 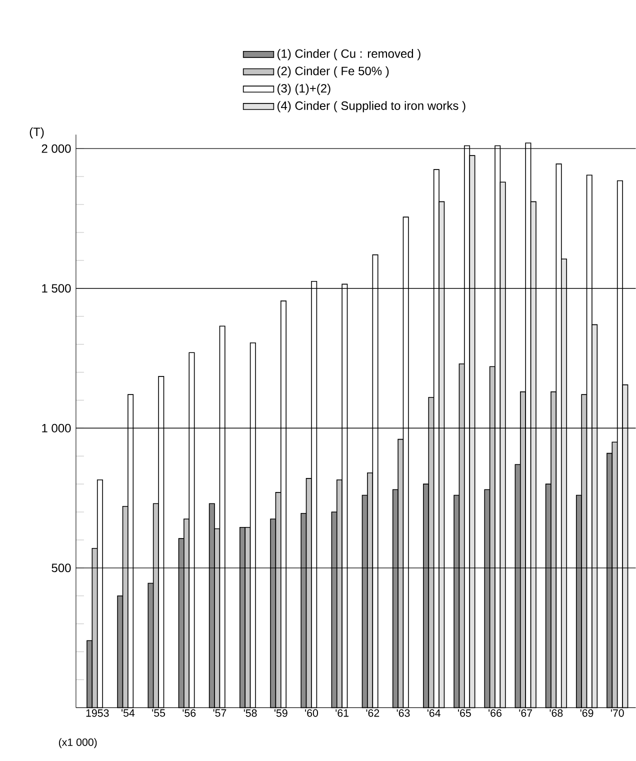 What do you see at coordinates (464, 713) in the screenshot?
I see `x-tick-label: '65` at bounding box center [464, 713].